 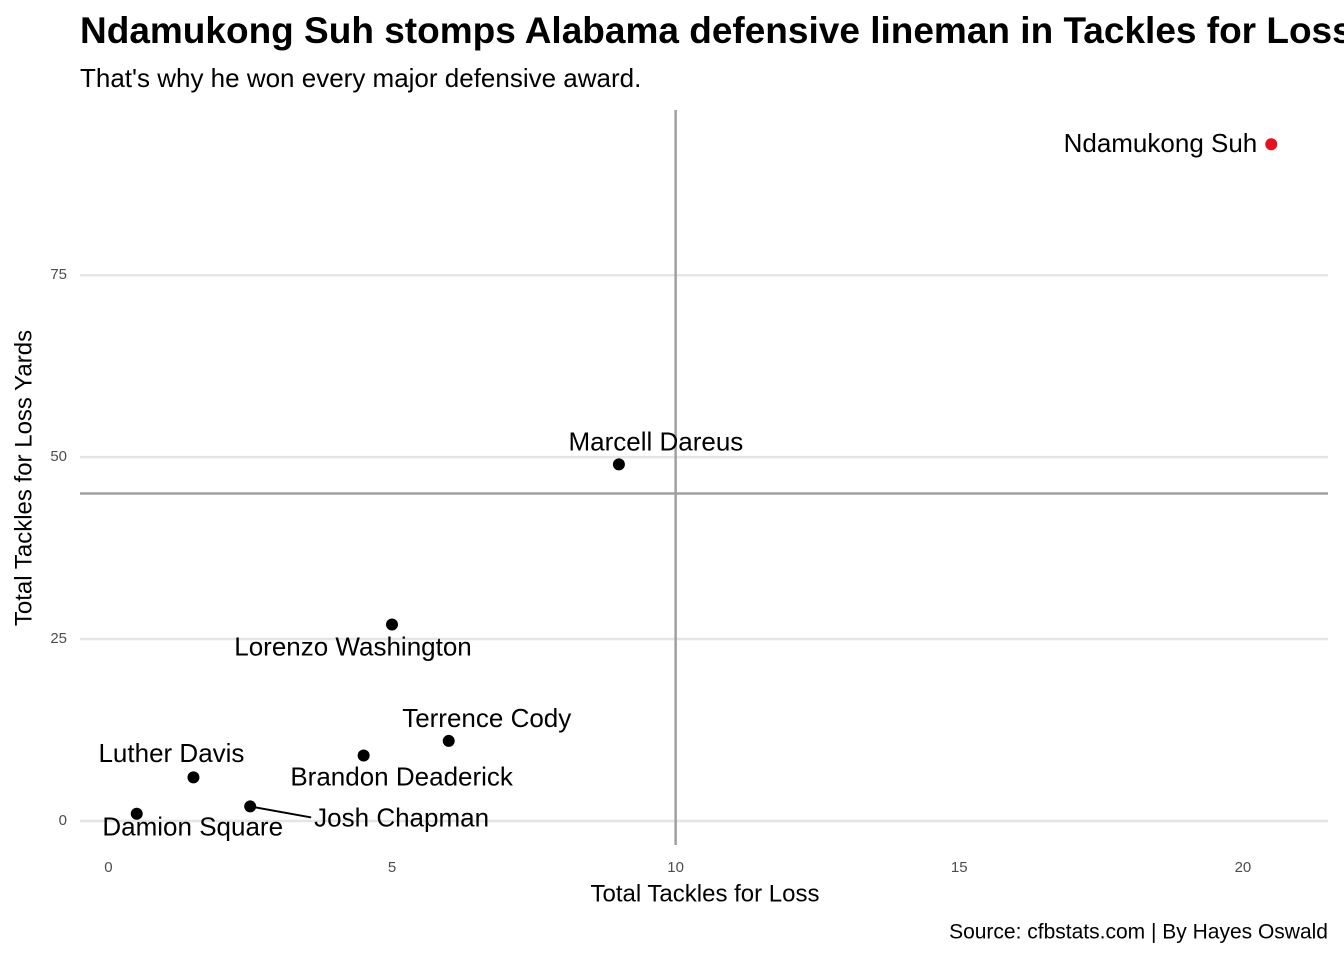 I want to click on point-label: Ndamukong Suh, so click(x=1161, y=143).